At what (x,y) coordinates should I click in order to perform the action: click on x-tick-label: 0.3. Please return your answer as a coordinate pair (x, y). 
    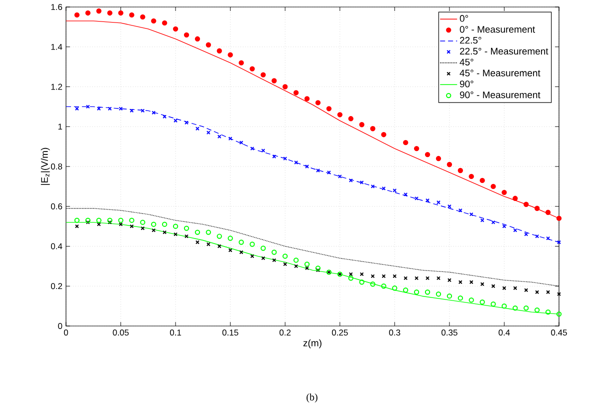
    Looking at the image, I should click on (394, 333).